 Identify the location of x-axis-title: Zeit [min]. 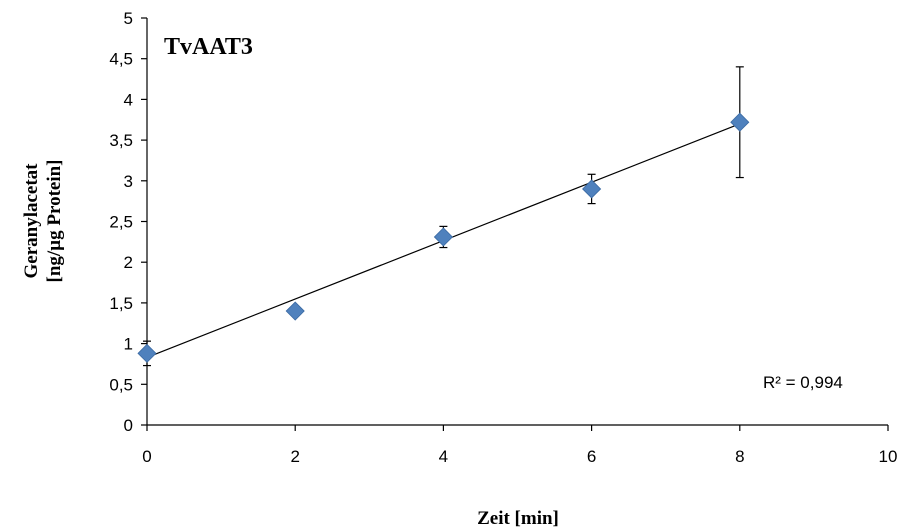
(518, 518).